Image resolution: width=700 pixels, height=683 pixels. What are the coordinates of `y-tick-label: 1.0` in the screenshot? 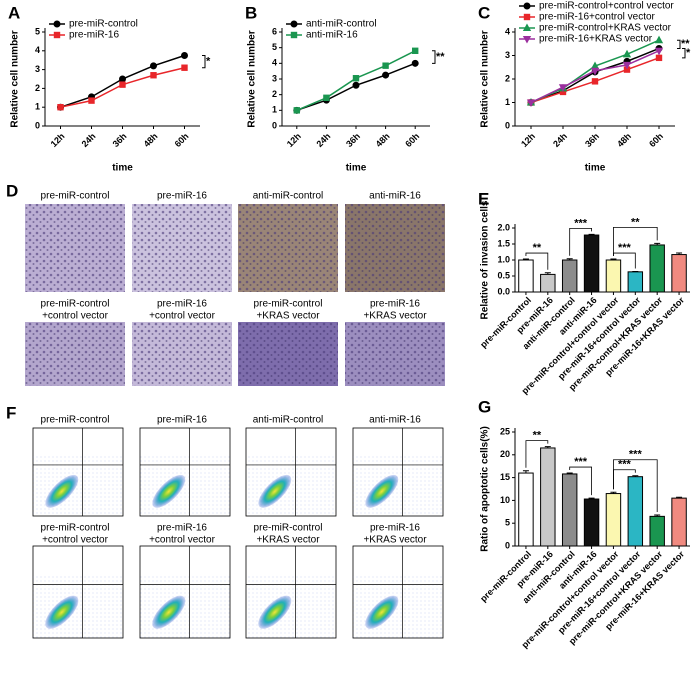 It's located at (503, 259).